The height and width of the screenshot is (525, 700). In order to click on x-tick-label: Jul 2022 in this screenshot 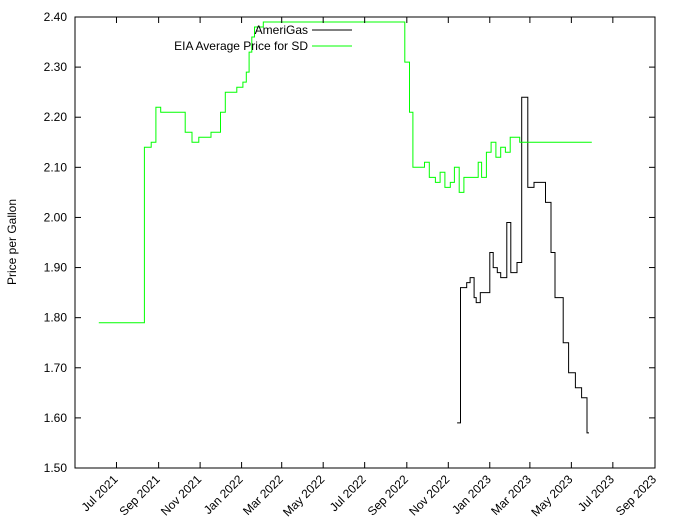, I will do `click(348, 493)`.